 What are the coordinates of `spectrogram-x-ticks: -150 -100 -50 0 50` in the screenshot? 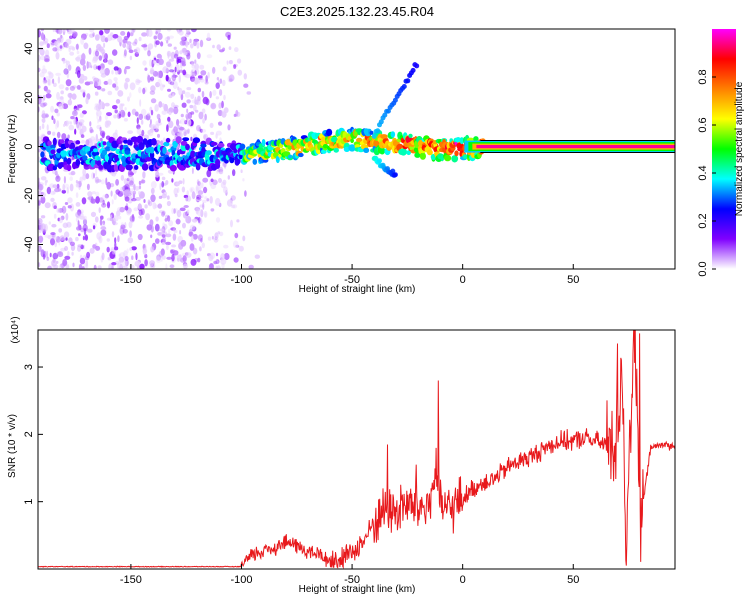 It's located at (349, 275).